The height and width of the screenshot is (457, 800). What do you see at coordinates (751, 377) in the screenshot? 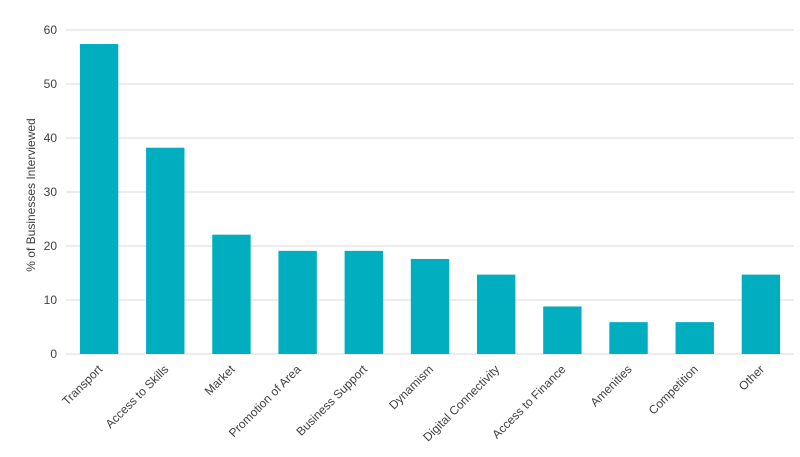
I see `x-tick-label: Other` at bounding box center [751, 377].